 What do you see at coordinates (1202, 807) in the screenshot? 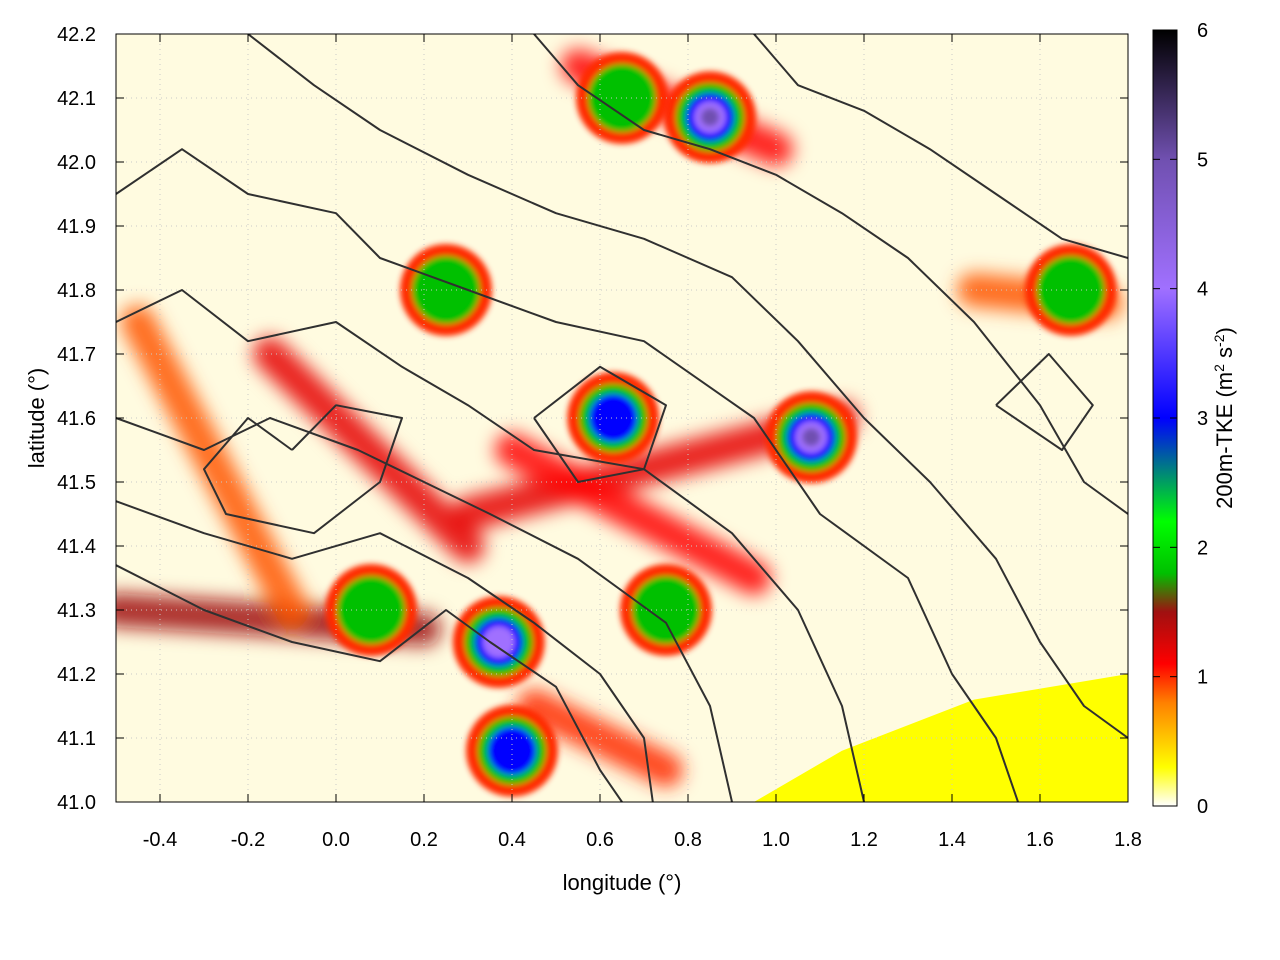
I see `colorbar-tick-label: 0` at bounding box center [1202, 807].